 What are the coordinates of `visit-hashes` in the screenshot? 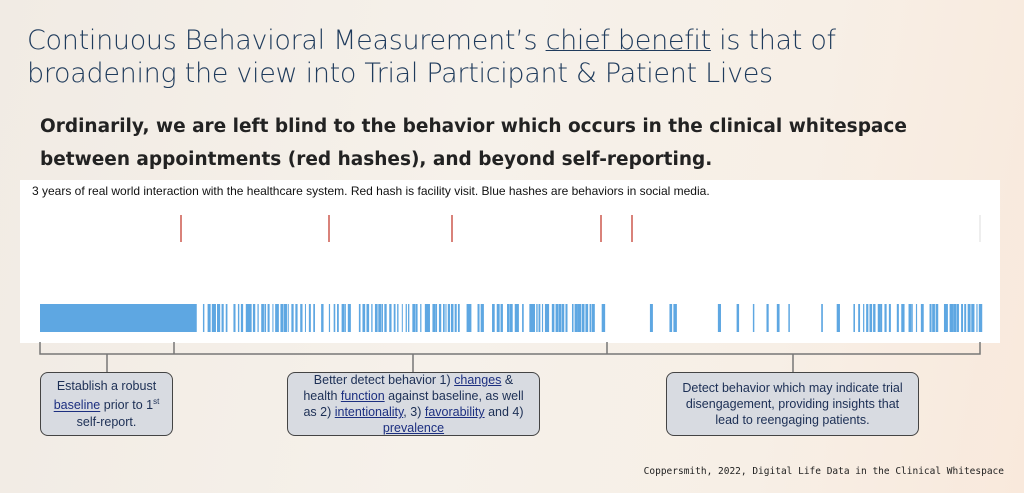 It's located at (580, 228).